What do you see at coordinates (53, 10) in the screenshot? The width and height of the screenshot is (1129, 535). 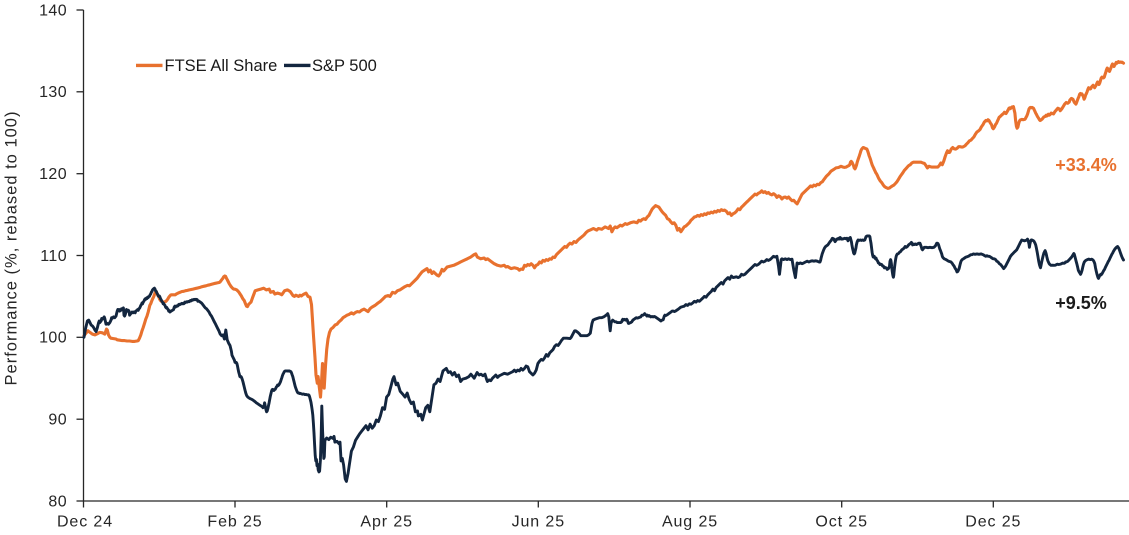 I see `svg-text: 140` at bounding box center [53, 10].